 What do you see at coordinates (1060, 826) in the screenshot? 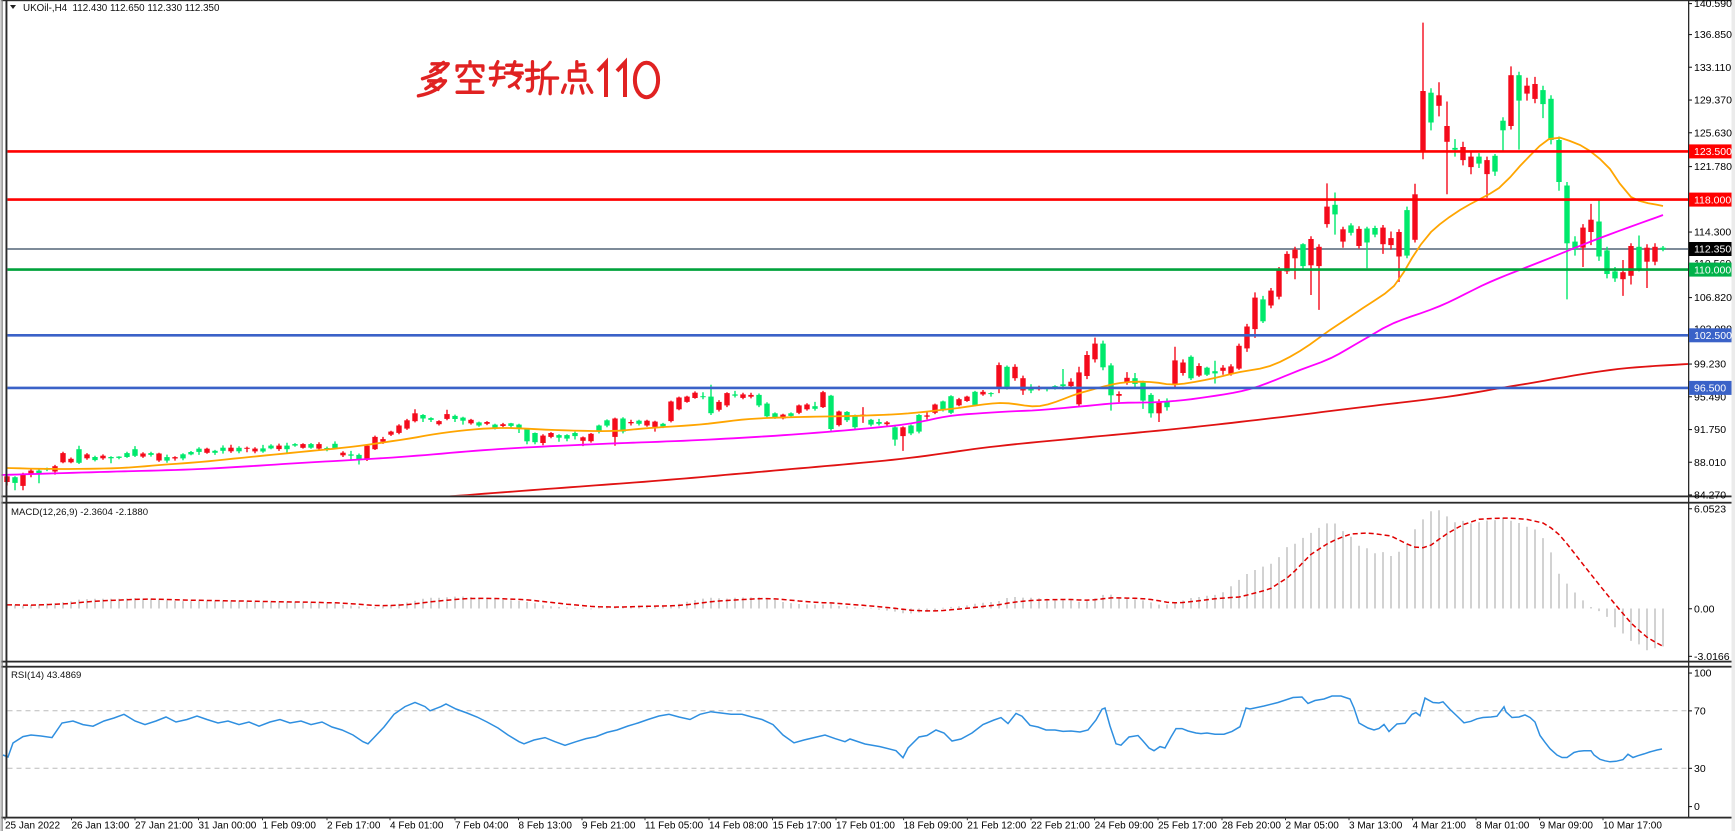
I see `svg-text: 22 Feb 21:00` at bounding box center [1060, 826].